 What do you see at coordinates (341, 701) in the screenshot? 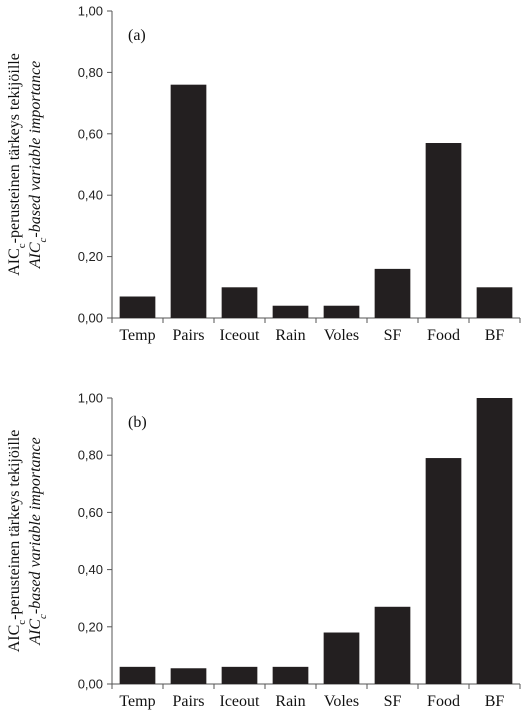
I see `category-label-b: Voles` at bounding box center [341, 701].